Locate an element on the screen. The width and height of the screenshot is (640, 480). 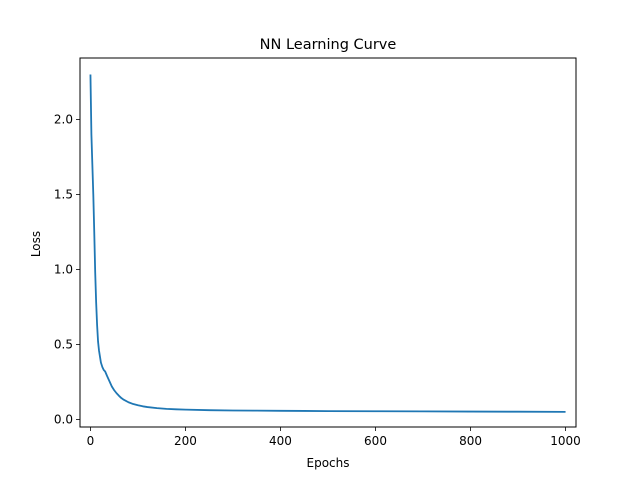
y-axis-label: Loss is located at coordinates (36, 244).